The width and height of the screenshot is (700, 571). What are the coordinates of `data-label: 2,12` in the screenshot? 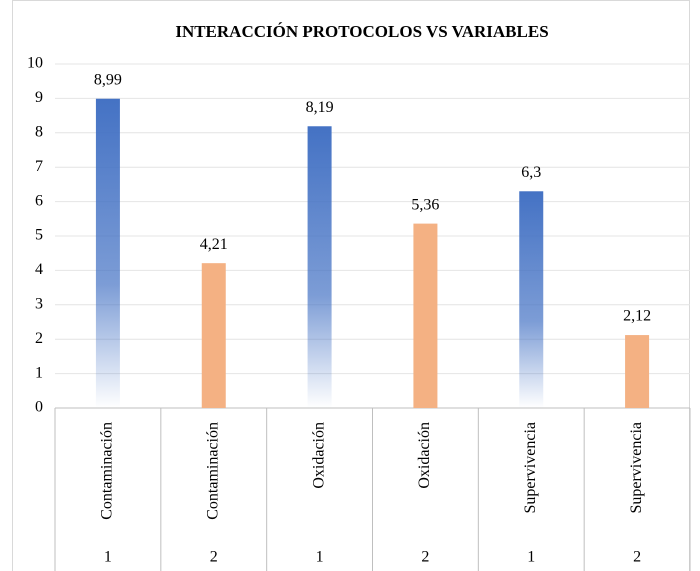 It's located at (637, 316).